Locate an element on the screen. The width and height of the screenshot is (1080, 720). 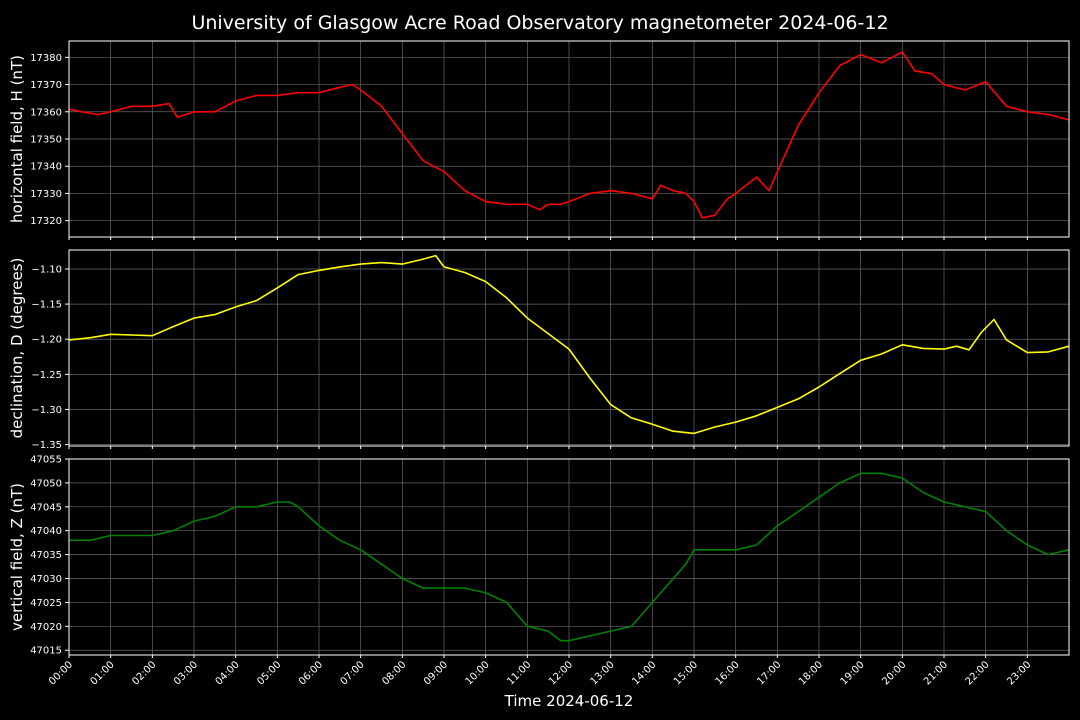
y-tick-label-h: 17380 is located at coordinates (46, 58).